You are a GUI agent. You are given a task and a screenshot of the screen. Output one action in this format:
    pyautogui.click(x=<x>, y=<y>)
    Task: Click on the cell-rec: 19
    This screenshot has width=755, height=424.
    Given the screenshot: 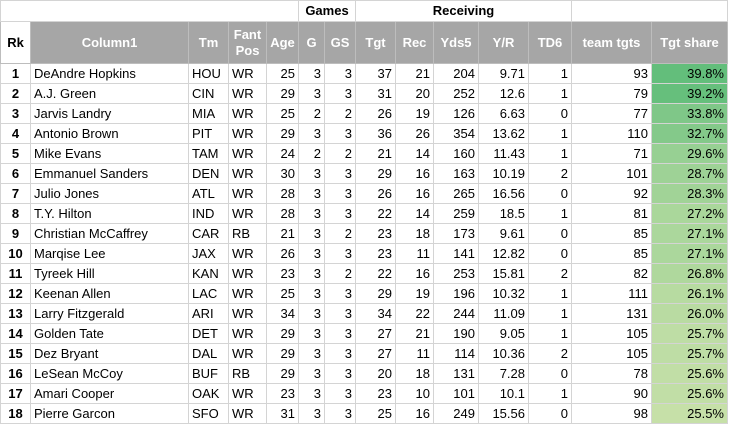 What is the action you would take?
    pyautogui.click(x=414, y=113)
    